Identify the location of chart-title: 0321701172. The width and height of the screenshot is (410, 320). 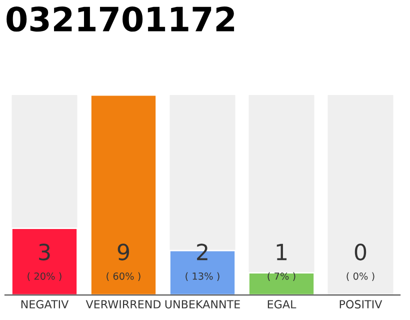
(120, 19).